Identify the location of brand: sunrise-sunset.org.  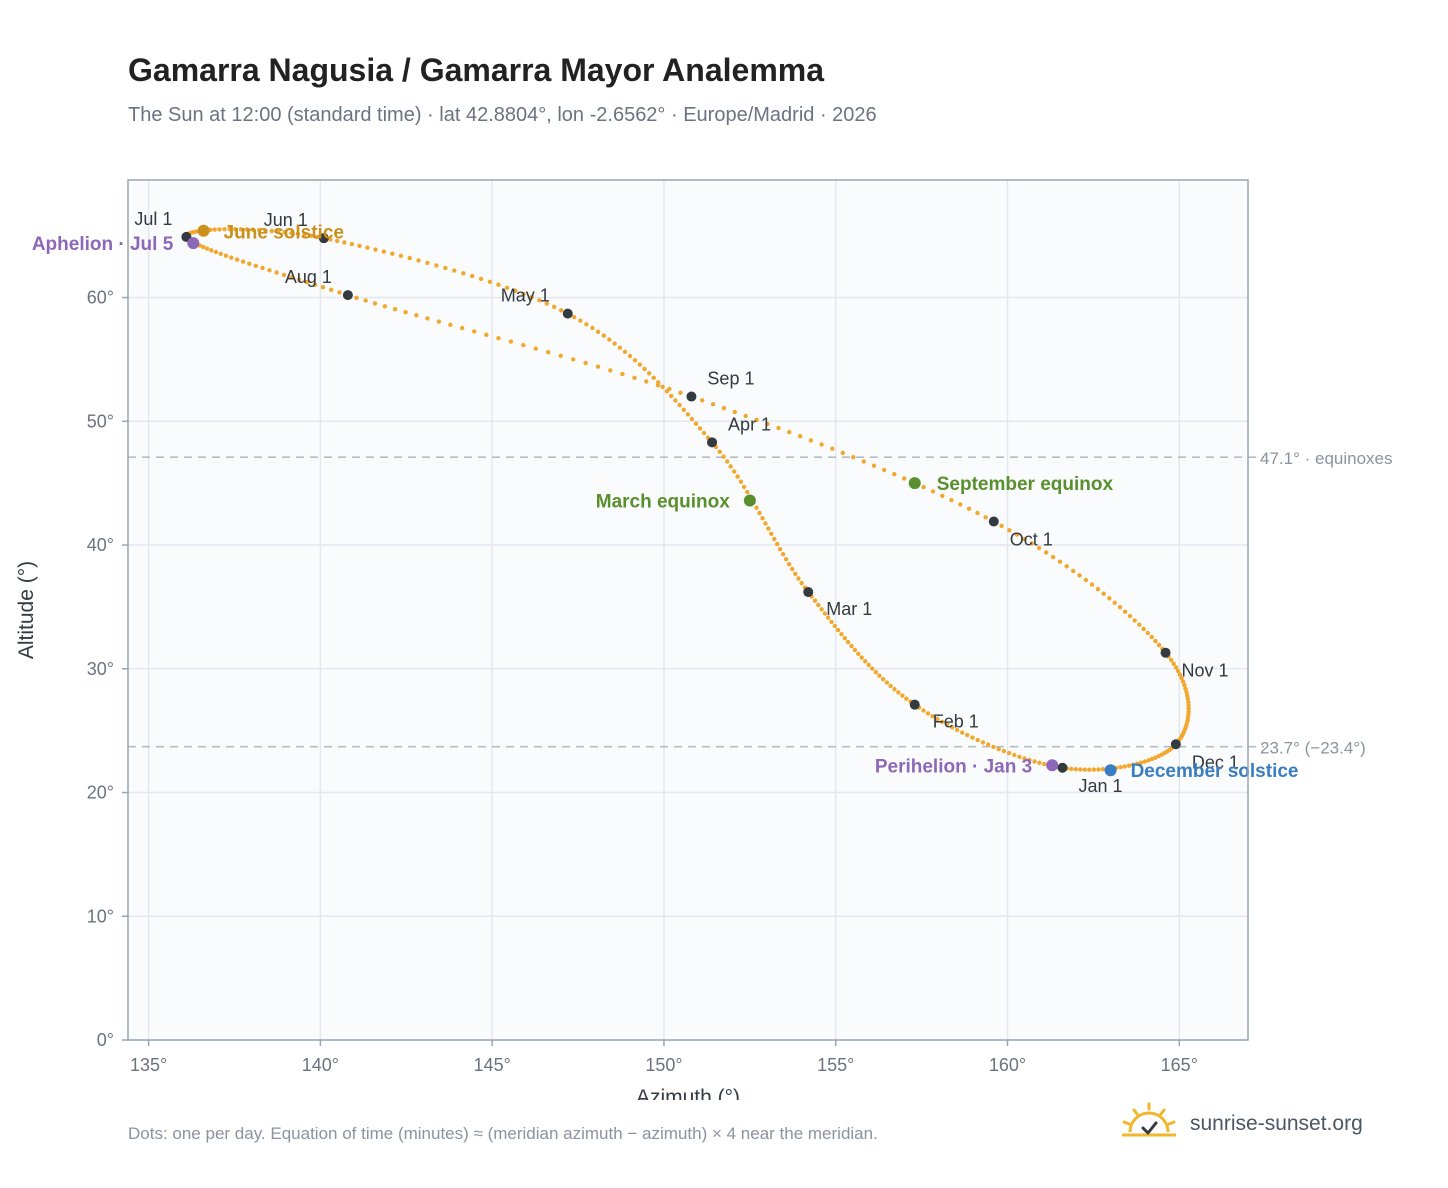
(1241, 1124).